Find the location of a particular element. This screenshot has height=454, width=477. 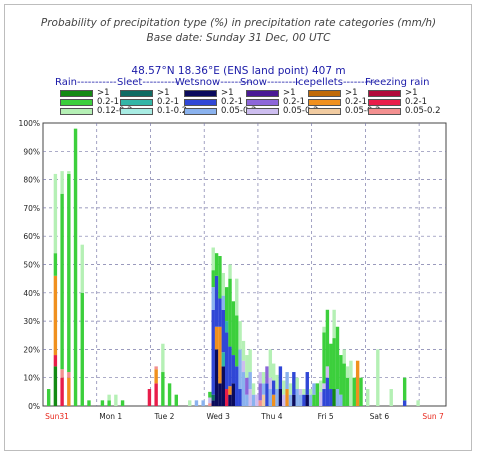

legend-group-heading: Sleet---------- is located at coordinates (148, 82).